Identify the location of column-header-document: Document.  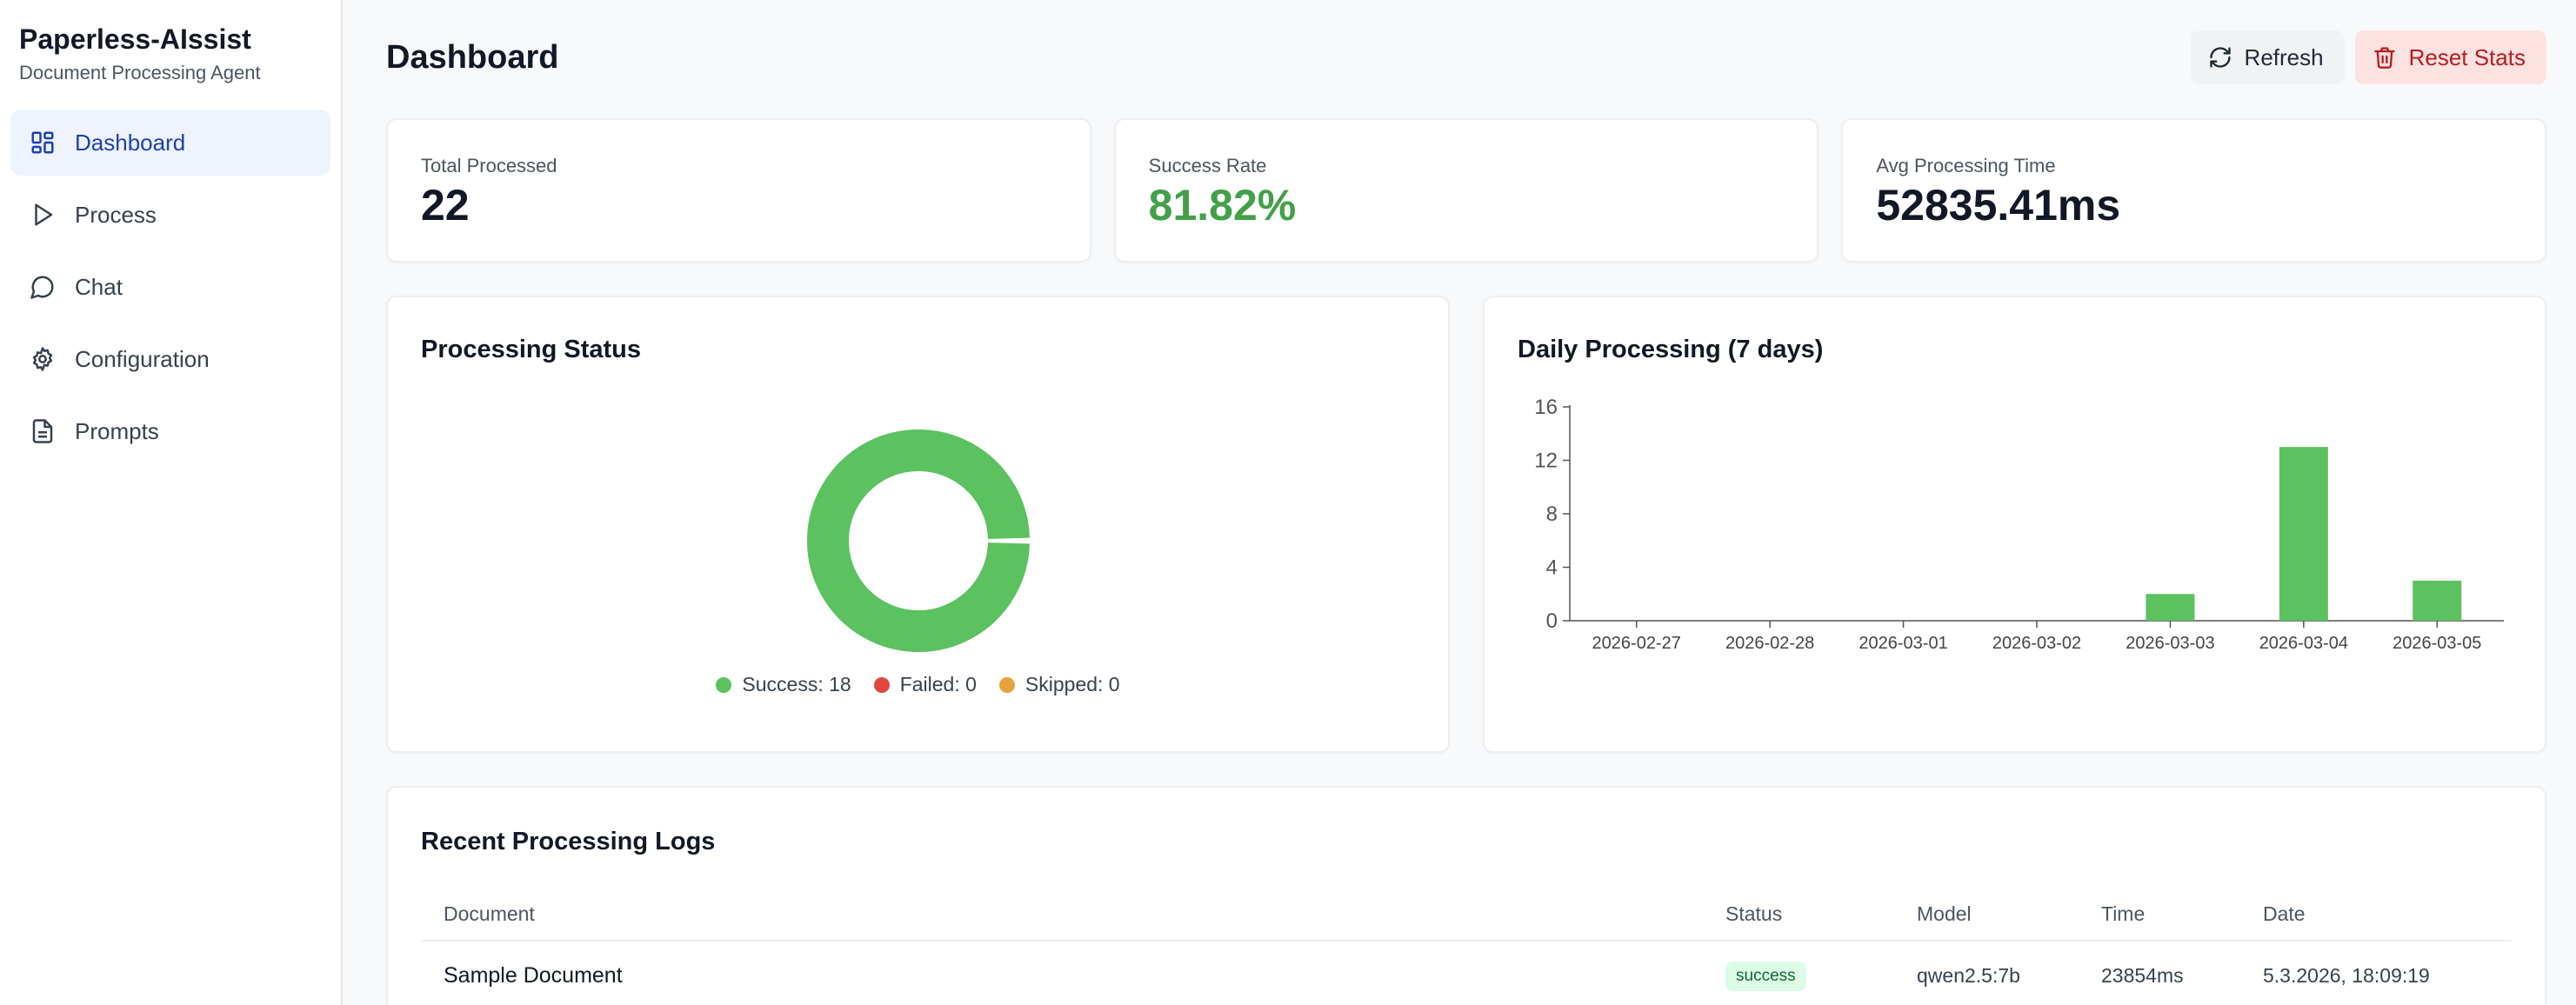
(1062, 915).